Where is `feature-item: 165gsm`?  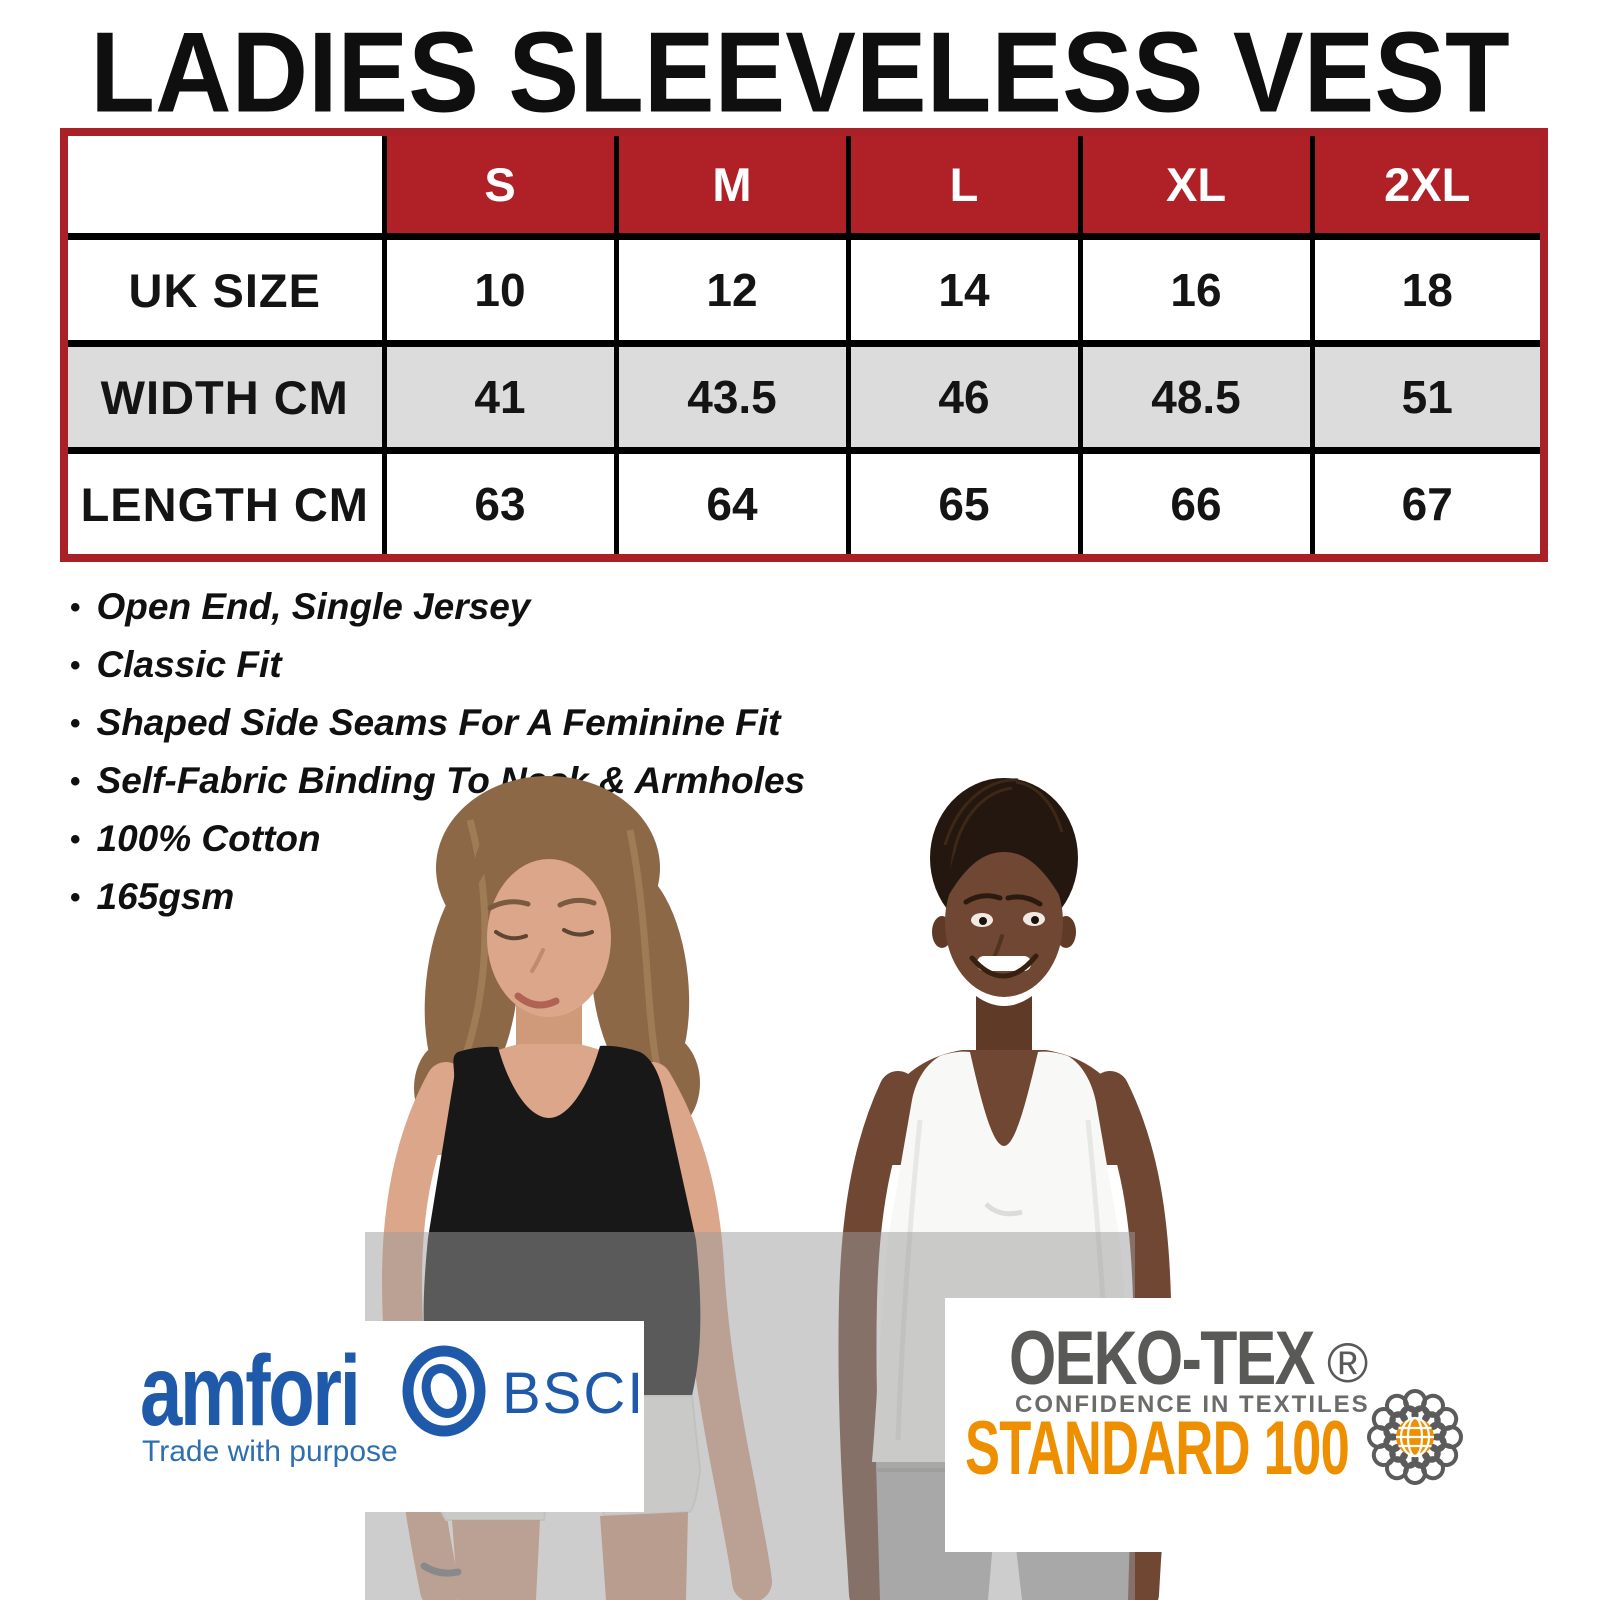 feature-item: 165gsm is located at coordinates (437, 897).